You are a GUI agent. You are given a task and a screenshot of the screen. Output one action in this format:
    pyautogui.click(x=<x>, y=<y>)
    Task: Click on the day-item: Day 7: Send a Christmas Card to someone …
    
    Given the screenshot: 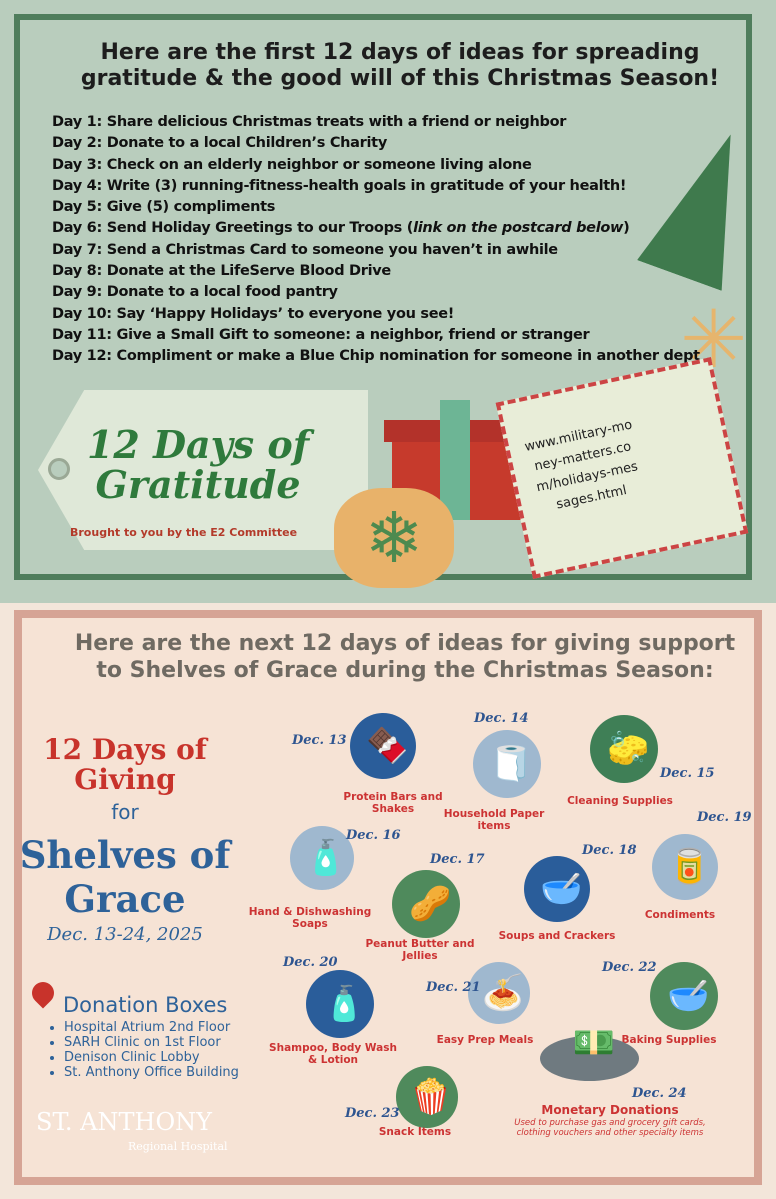 What is the action you would take?
    pyautogui.click(x=305, y=249)
    